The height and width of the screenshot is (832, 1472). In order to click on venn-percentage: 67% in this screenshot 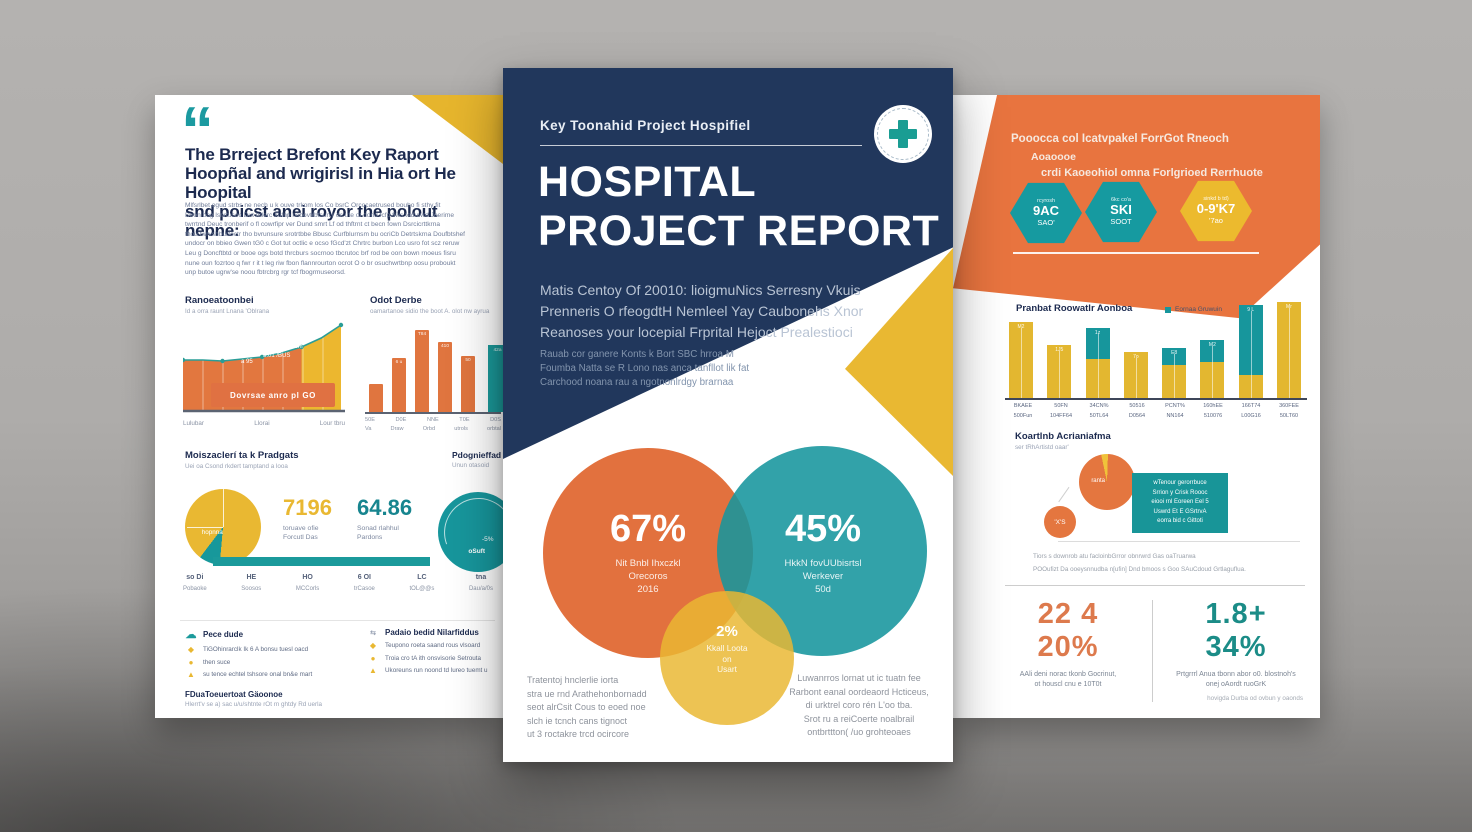, I will do `click(648, 529)`.